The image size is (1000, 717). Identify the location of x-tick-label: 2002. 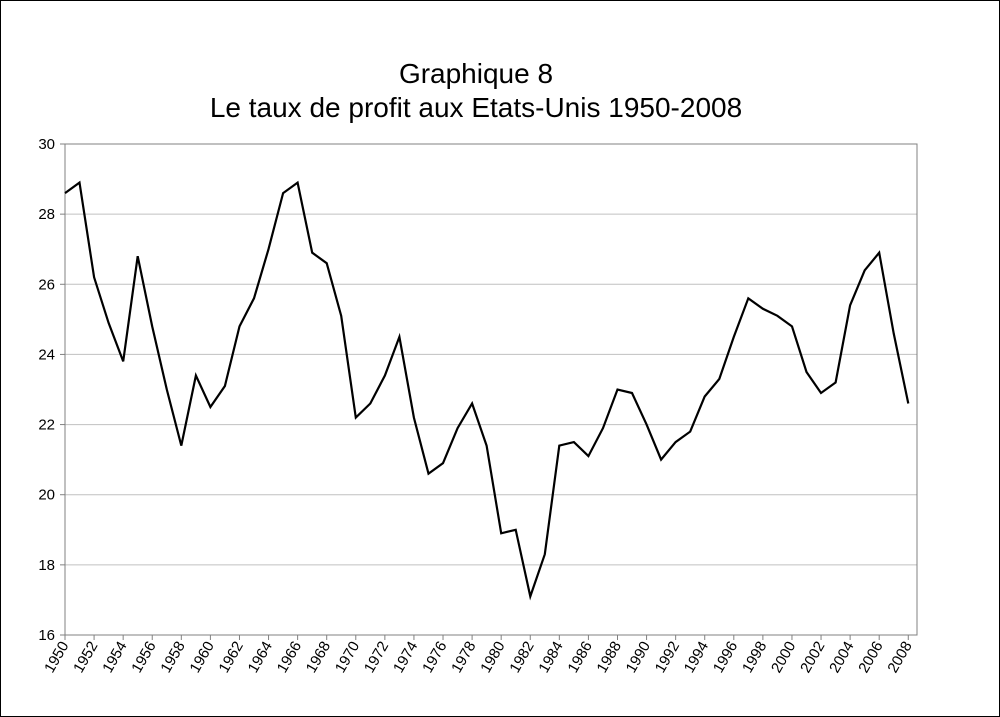
(812, 657).